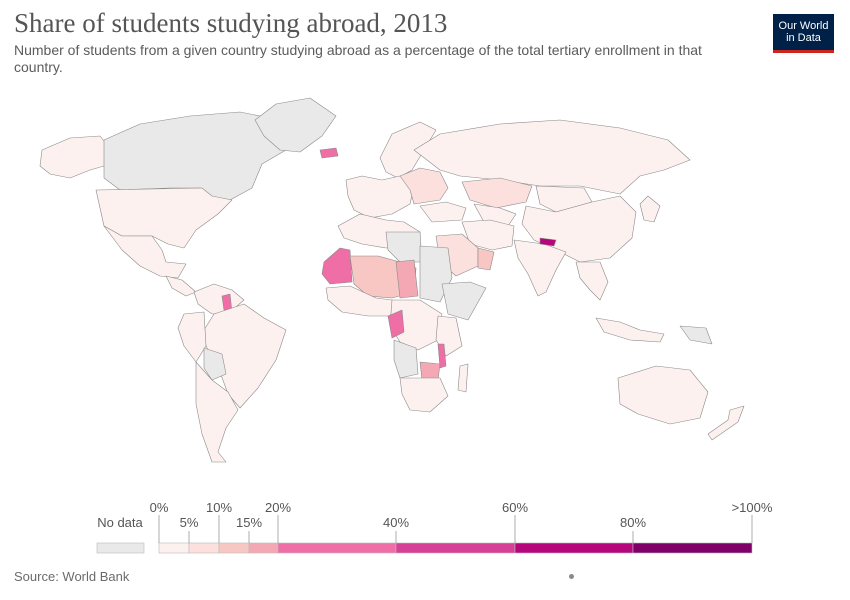 The image size is (850, 600). Describe the element at coordinates (396, 522) in the screenshot. I see `legend-label-40: 40%` at that location.